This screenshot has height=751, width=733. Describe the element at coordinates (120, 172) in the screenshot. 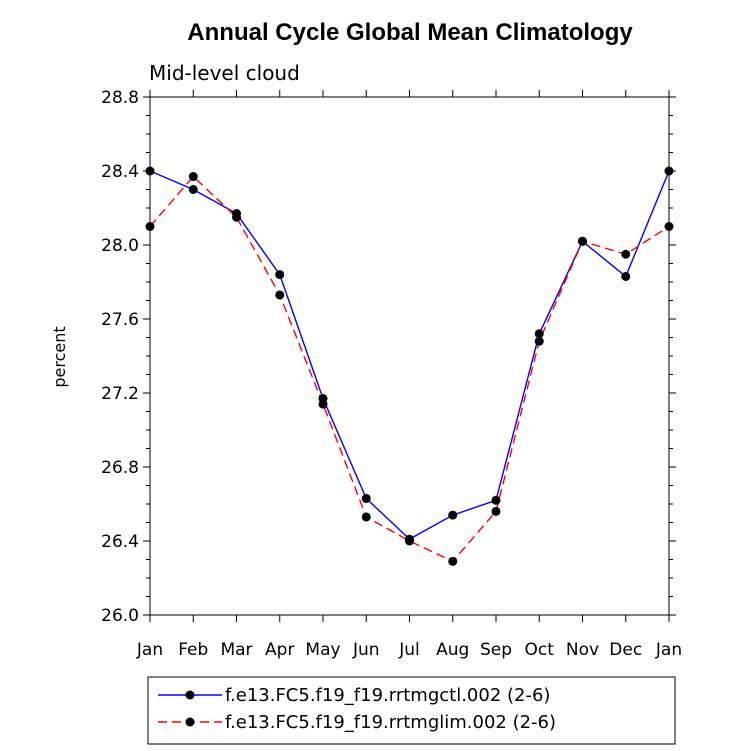

I see `y-tick-label: 28.4` at that location.